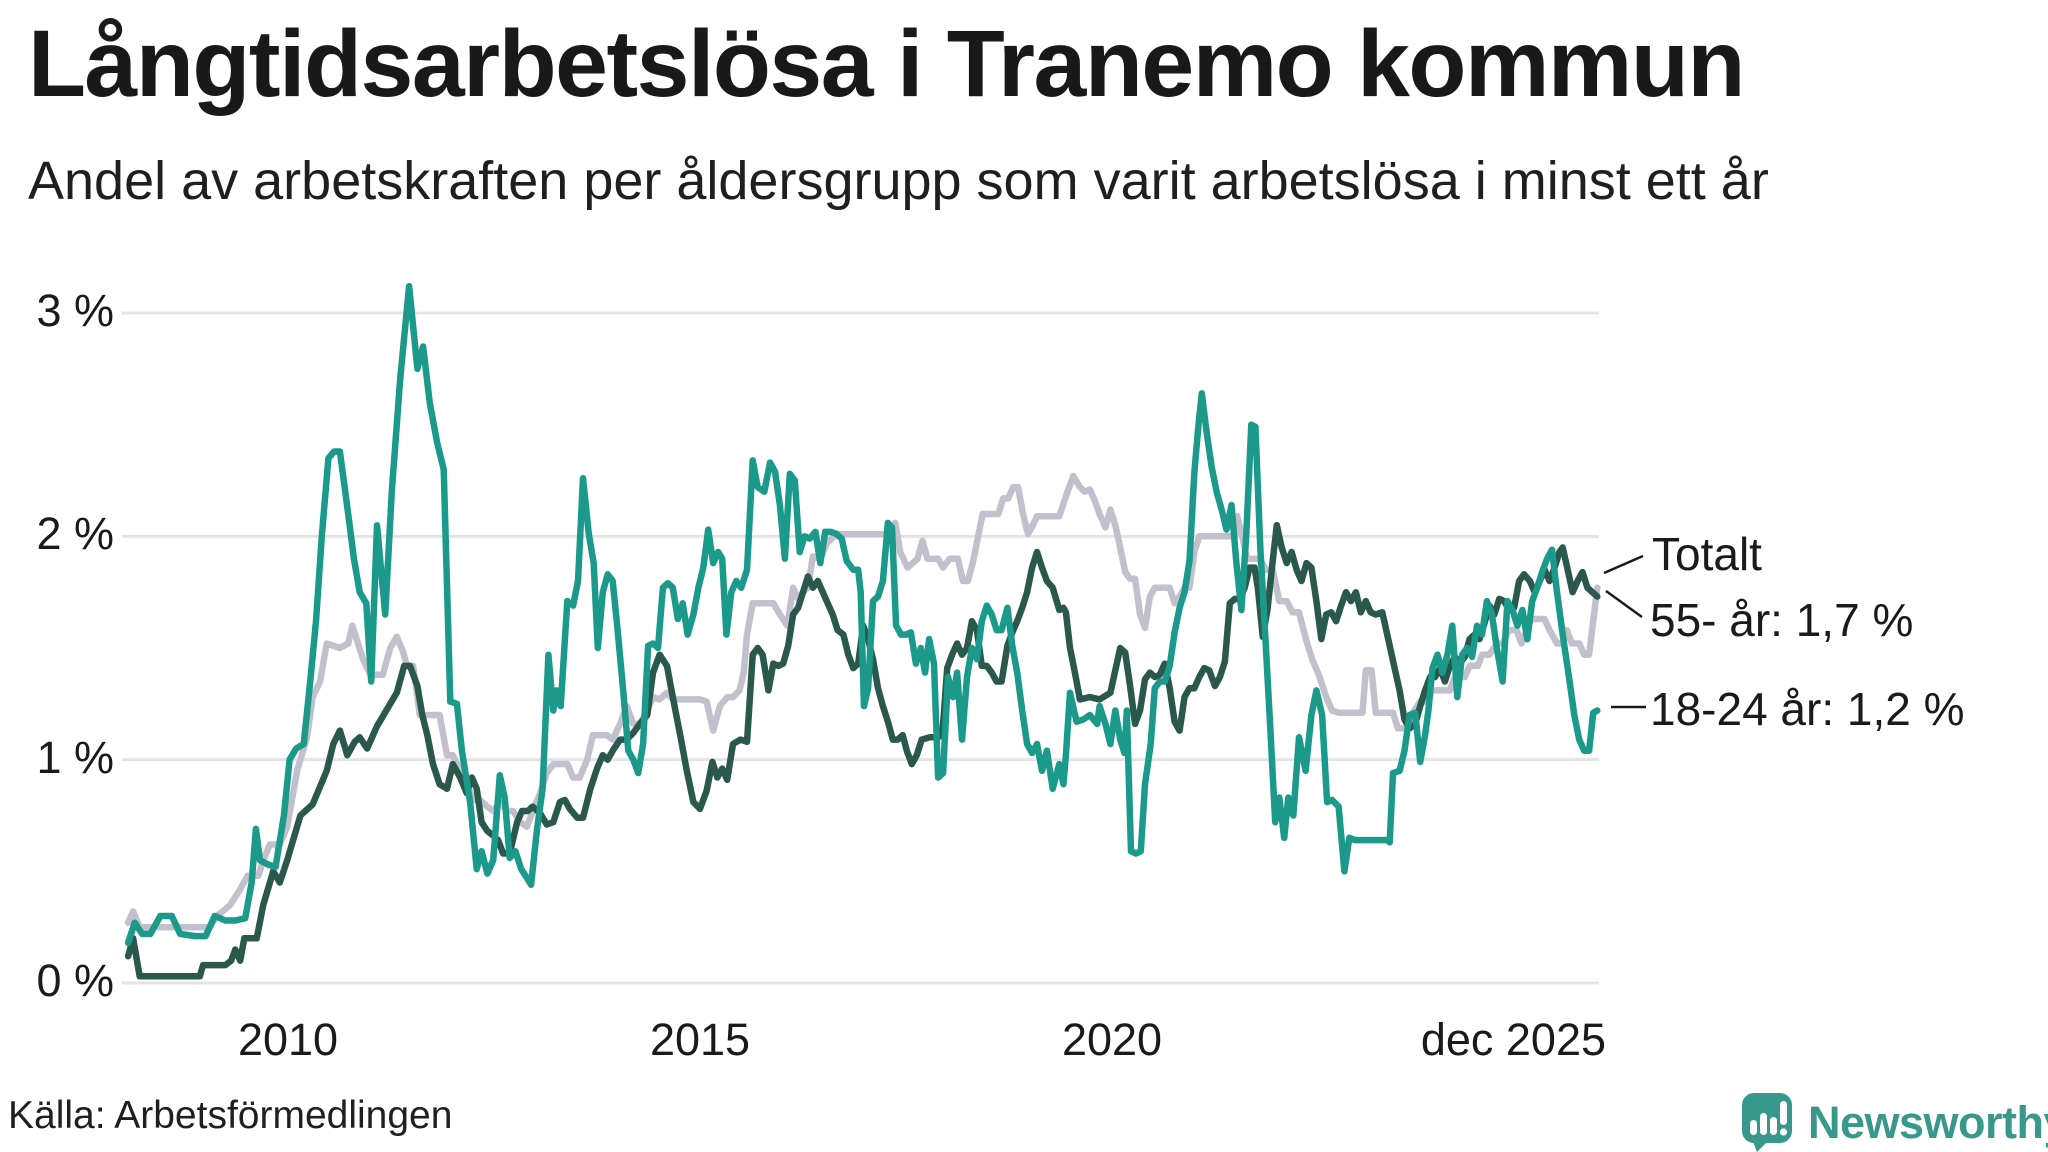 The height and width of the screenshot is (1152, 2048). I want to click on page-title: Långtidsarbetslösa i Tranemo kommun, so click(886, 64).